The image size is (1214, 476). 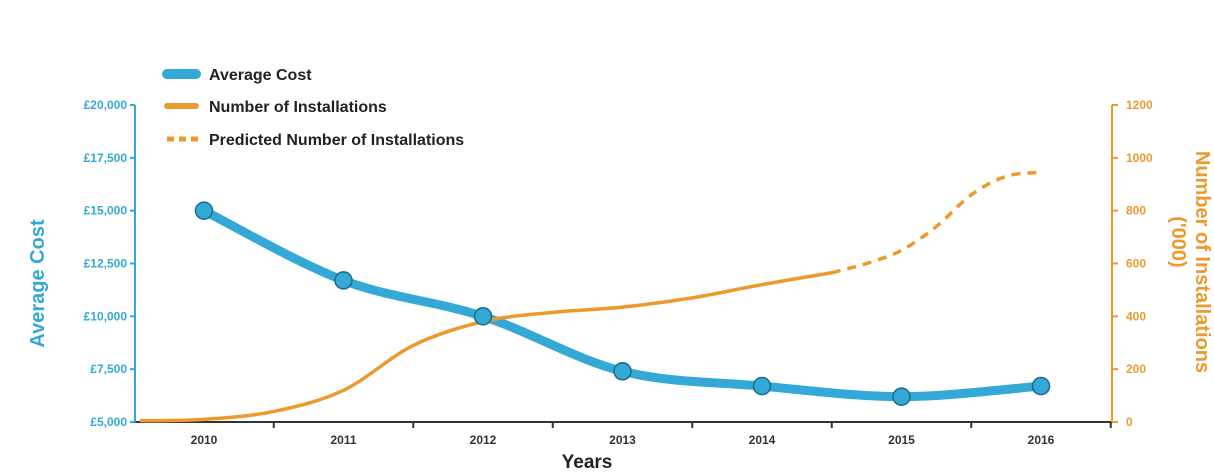 What do you see at coordinates (336, 140) in the screenshot?
I see `legend-label: Predicted Number of Installations` at bounding box center [336, 140].